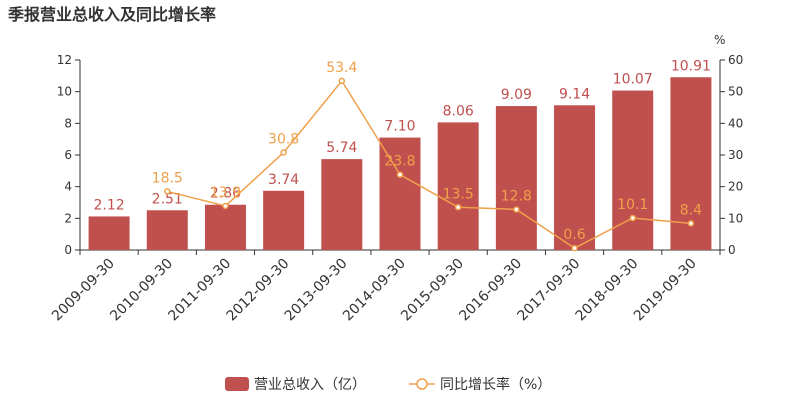 The image size is (800, 400). I want to click on right-axis-tick-label: 50, so click(735, 92).